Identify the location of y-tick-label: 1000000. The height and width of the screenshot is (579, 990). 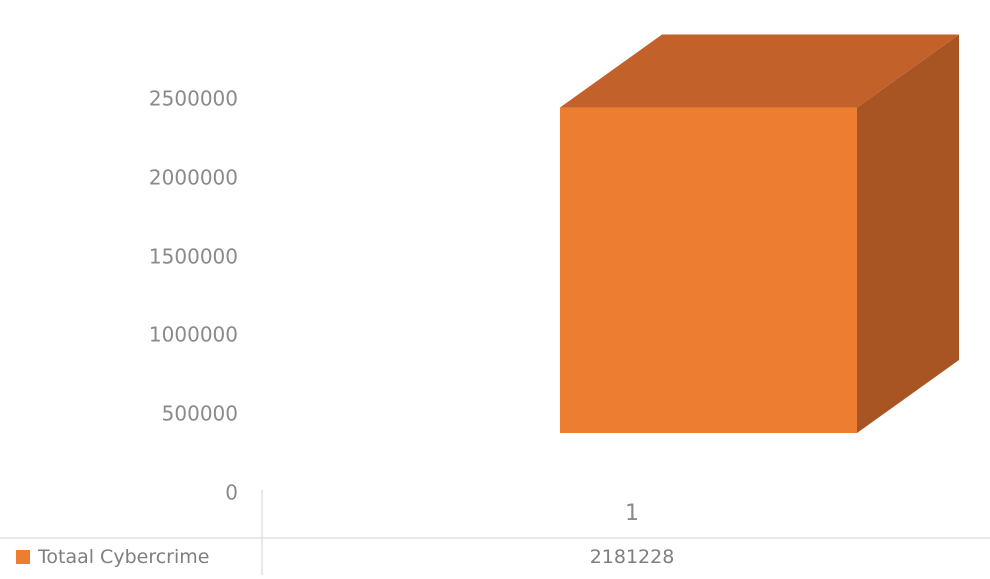
(193, 335).